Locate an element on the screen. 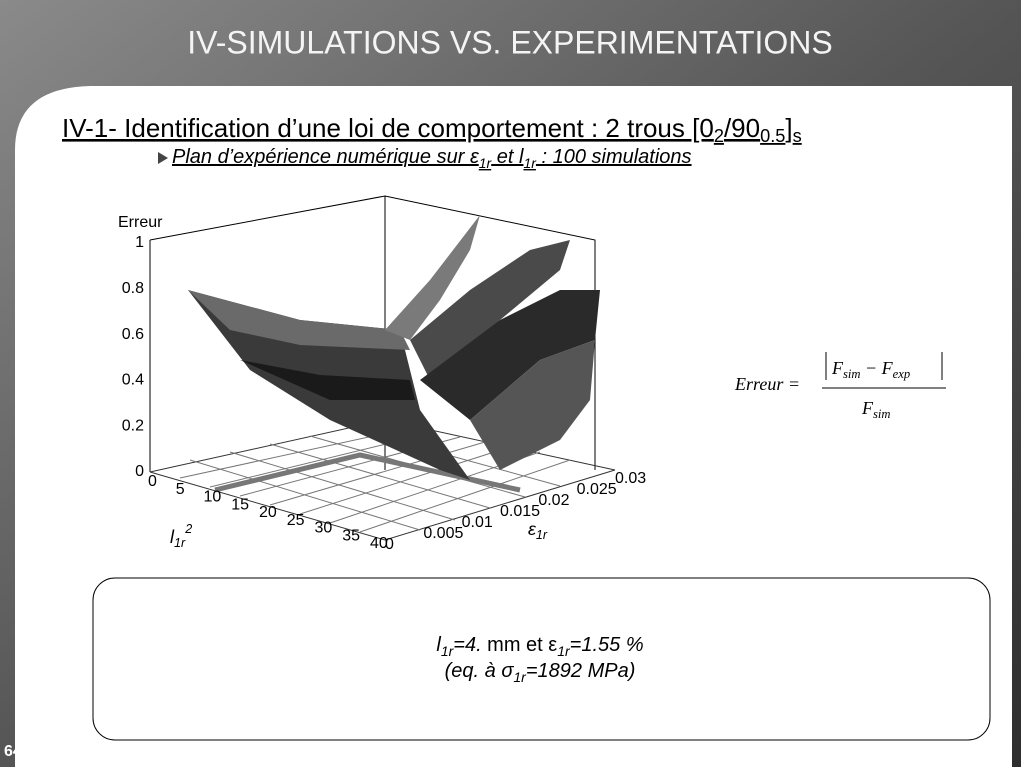  y-axis-label: ε1r is located at coordinates (538, 531).